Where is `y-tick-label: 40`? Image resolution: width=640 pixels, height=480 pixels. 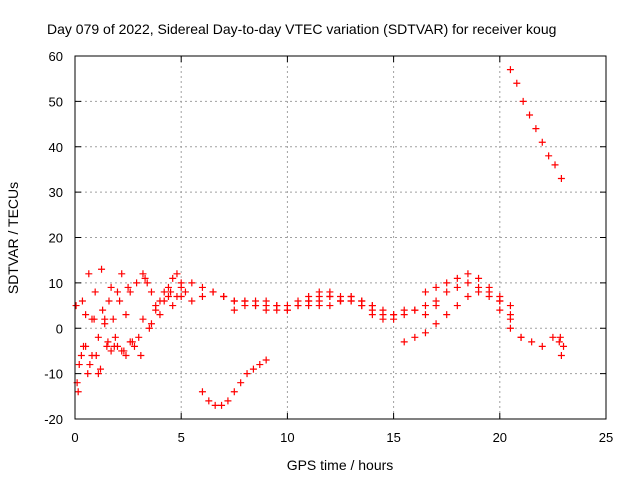
y-tick-label: 40 is located at coordinates (56, 147).